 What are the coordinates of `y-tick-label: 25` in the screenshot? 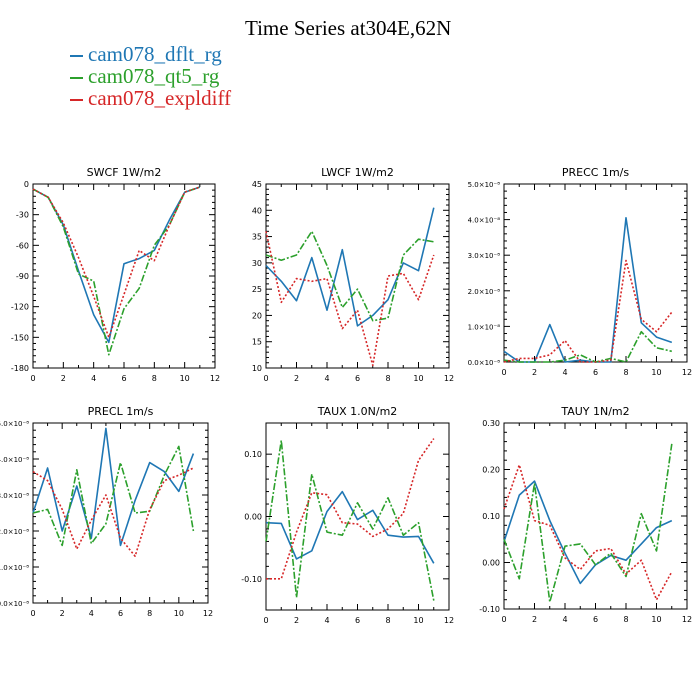 It's located at (257, 289).